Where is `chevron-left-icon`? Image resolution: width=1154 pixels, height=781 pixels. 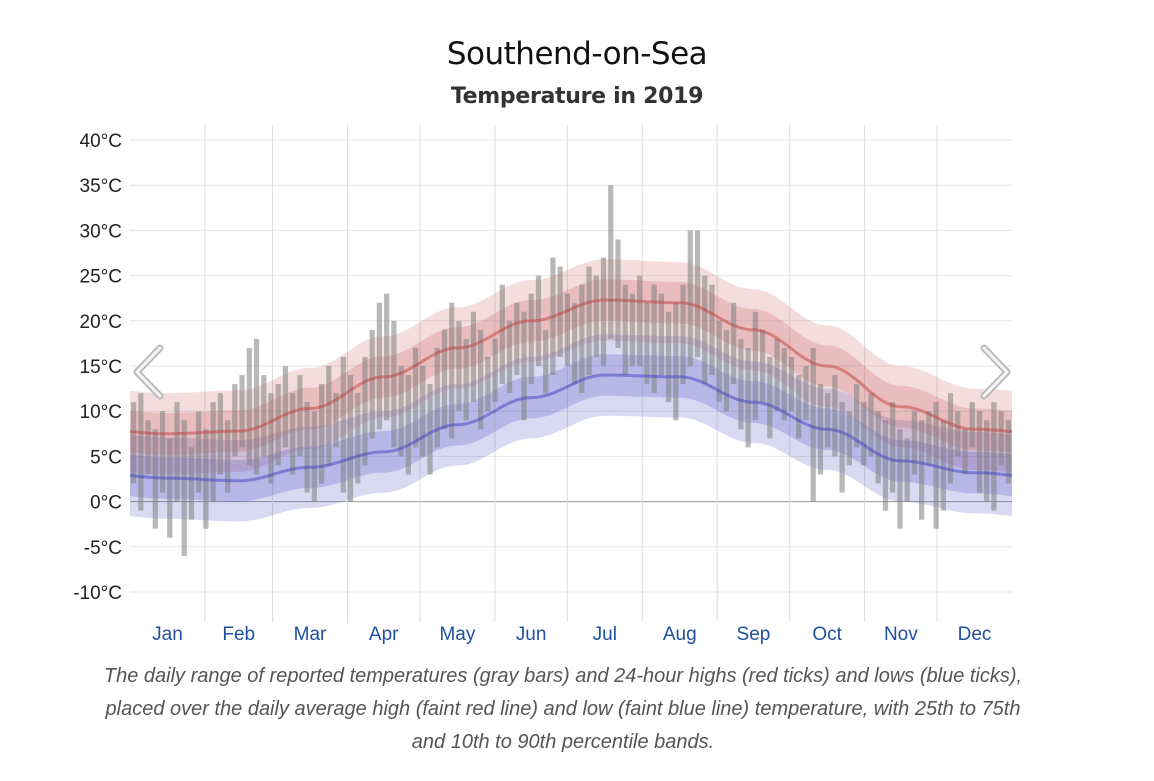 chevron-left-icon is located at coordinates (150, 372).